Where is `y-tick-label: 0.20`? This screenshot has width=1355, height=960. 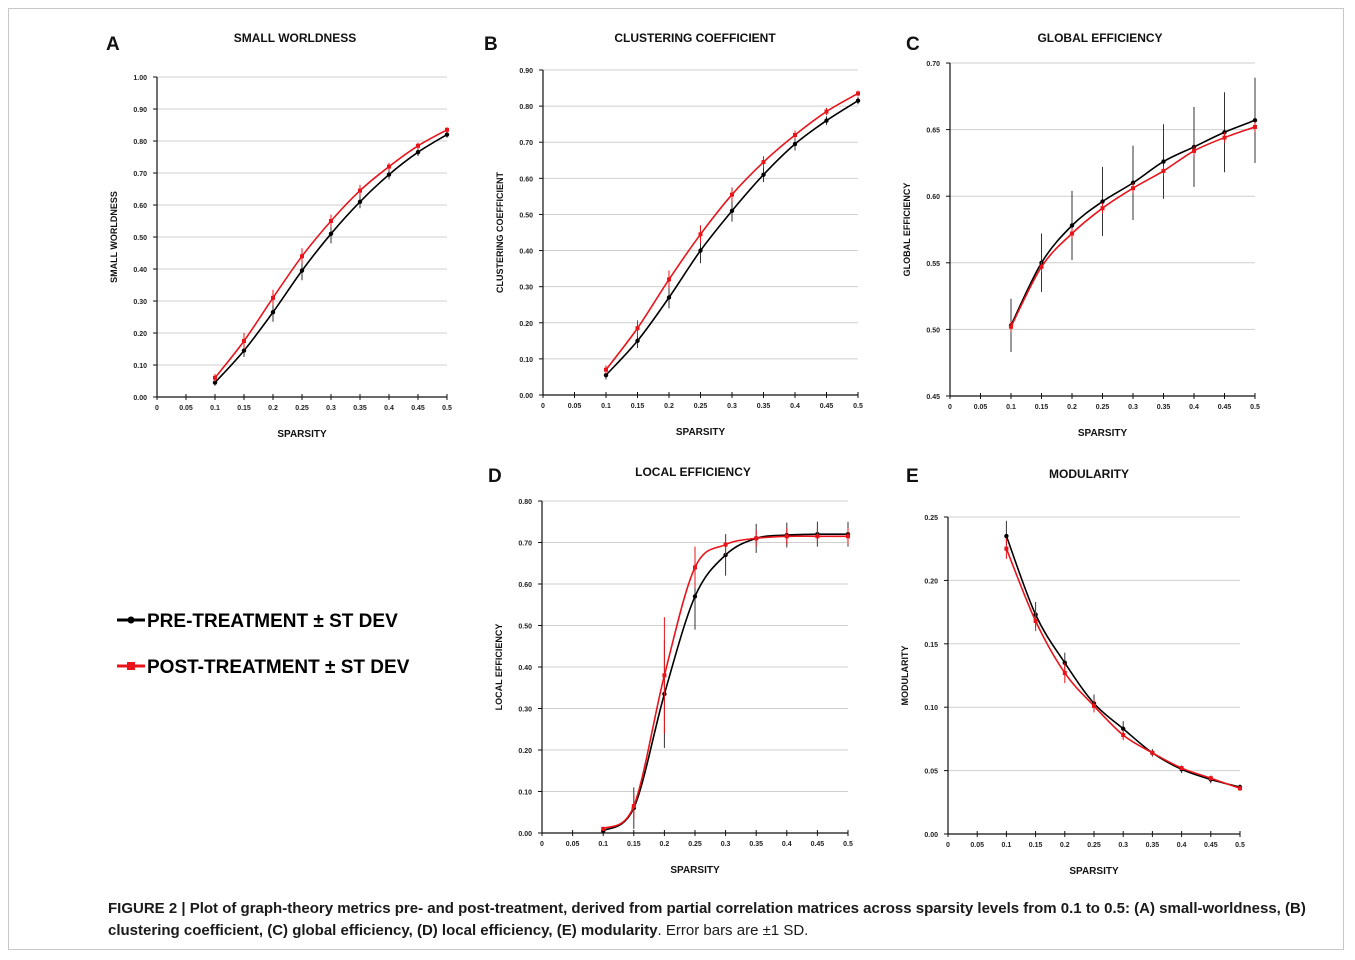
y-tick-label: 0.20 is located at coordinates (931, 581).